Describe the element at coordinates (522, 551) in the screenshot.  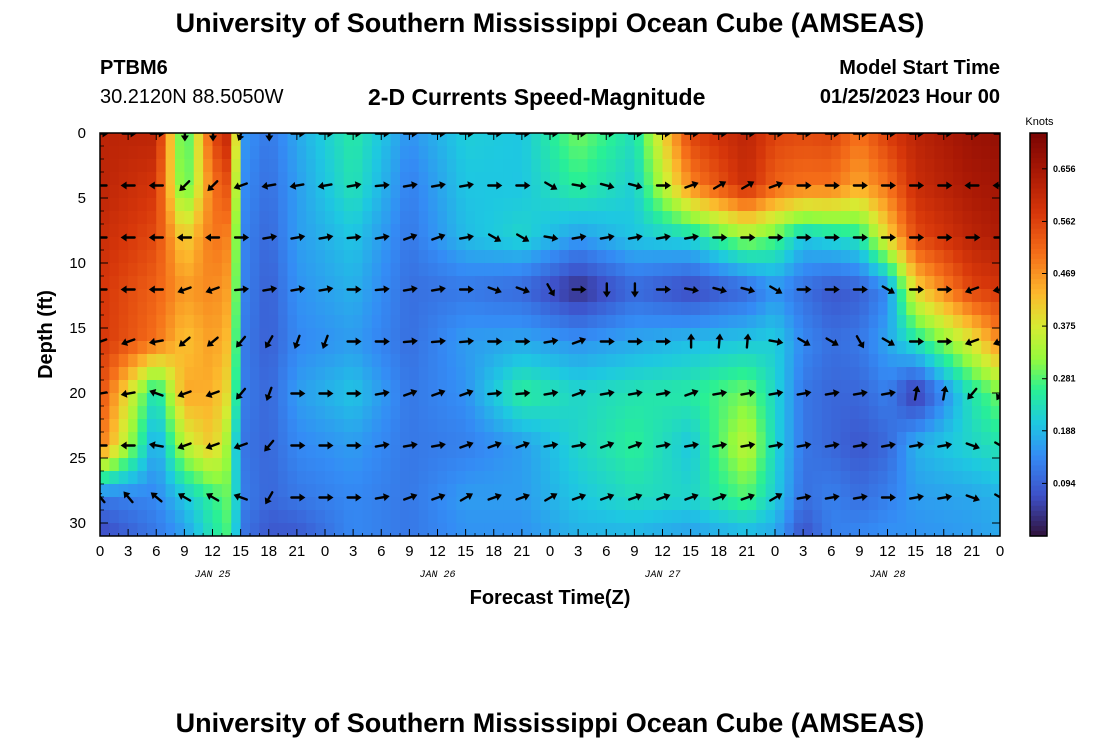
I see `x-tick-label: 21` at that location.